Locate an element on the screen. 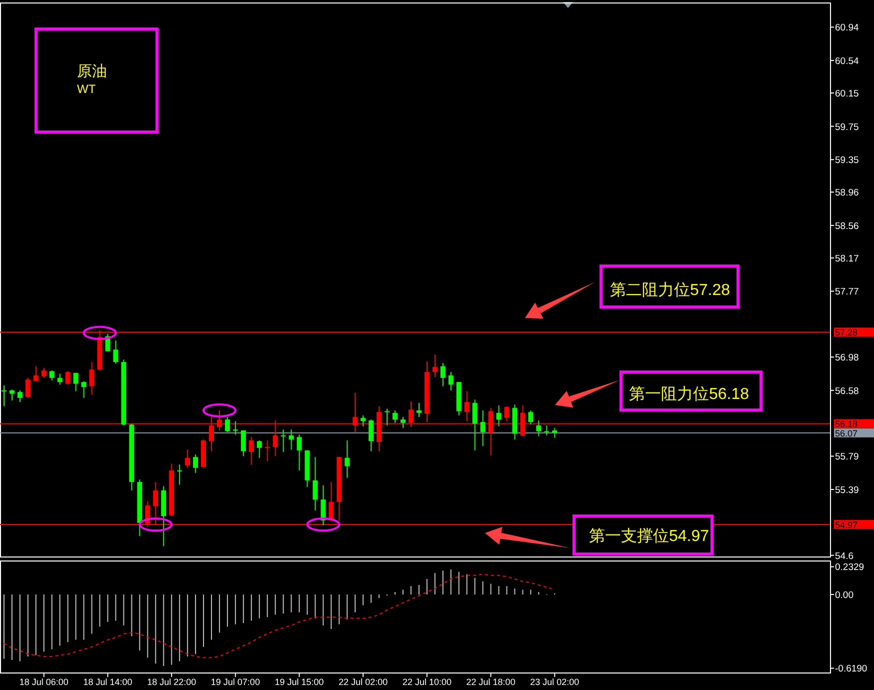 This screenshot has width=874, height=690. y-tick-label: 0.2329 is located at coordinates (849, 568).